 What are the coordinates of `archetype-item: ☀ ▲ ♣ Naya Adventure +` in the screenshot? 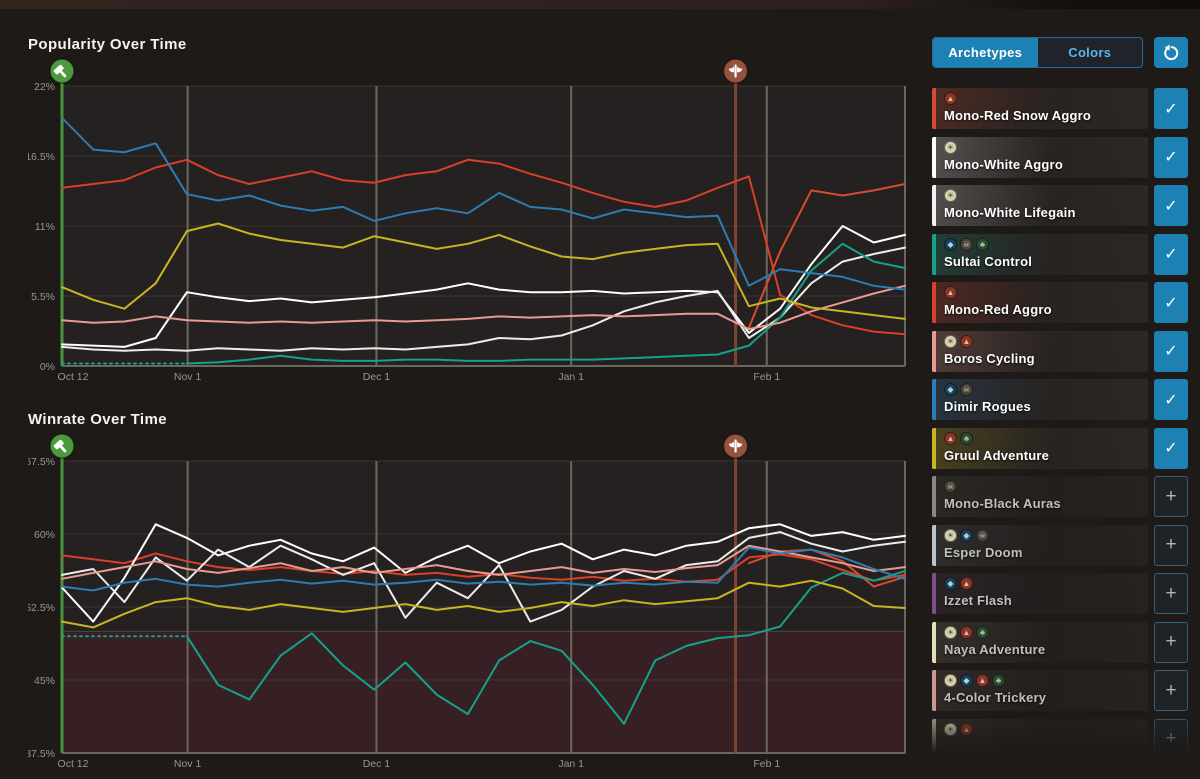 It's located at (1060, 642).